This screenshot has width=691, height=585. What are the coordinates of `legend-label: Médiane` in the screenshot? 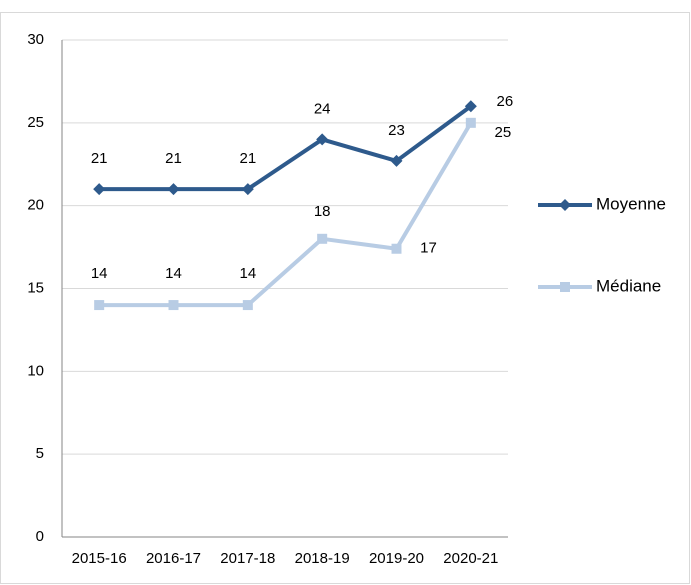 It's located at (628, 285).